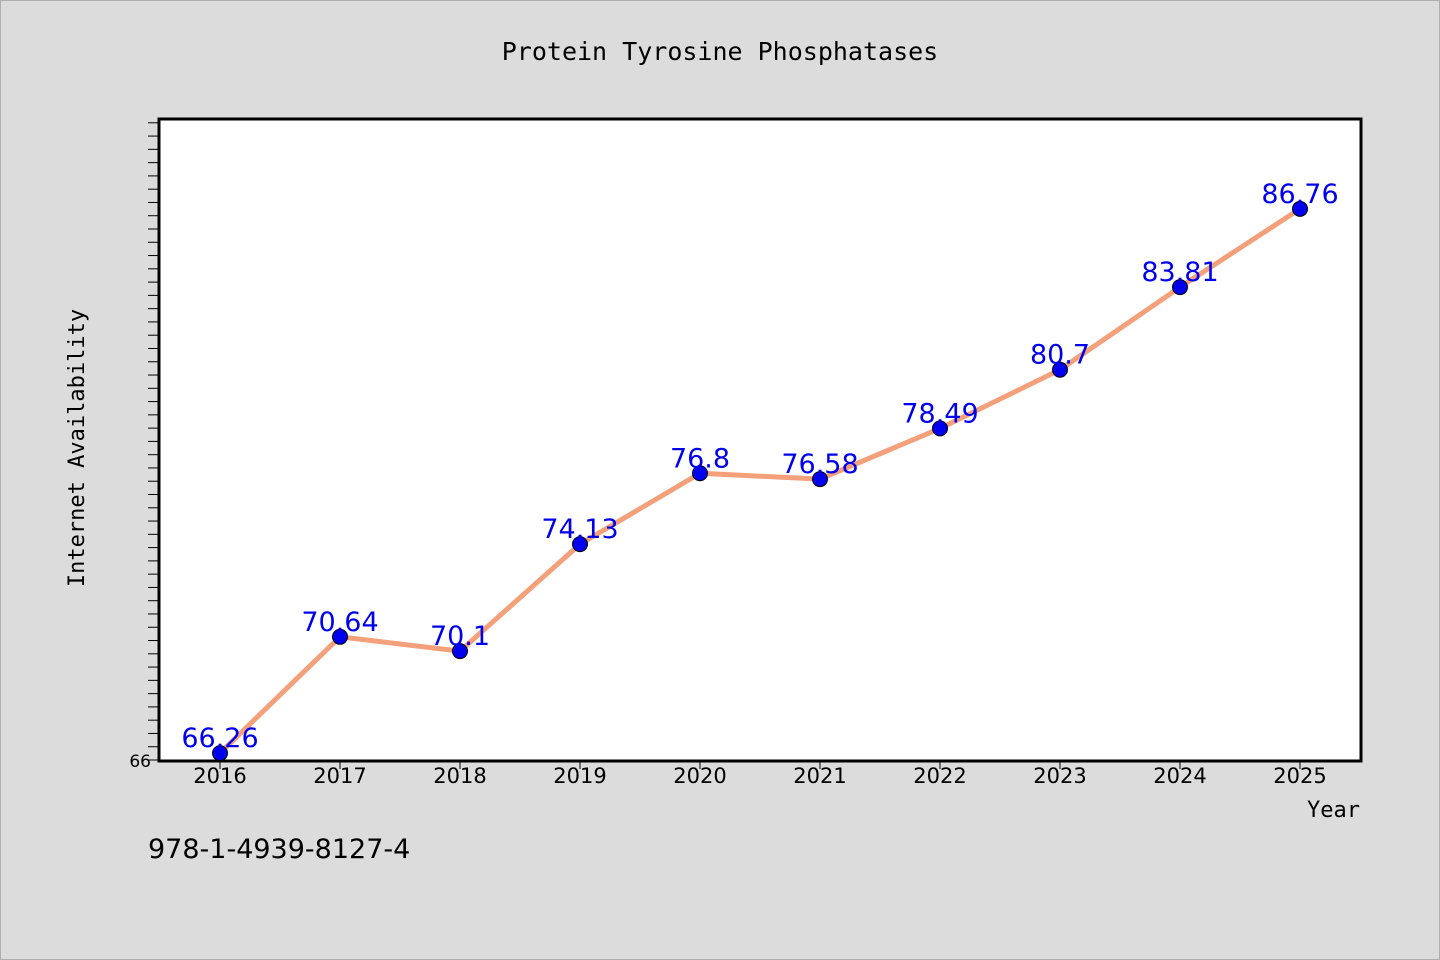 The width and height of the screenshot is (1440, 960). I want to click on x-axis-ticks, so click(760, 765).